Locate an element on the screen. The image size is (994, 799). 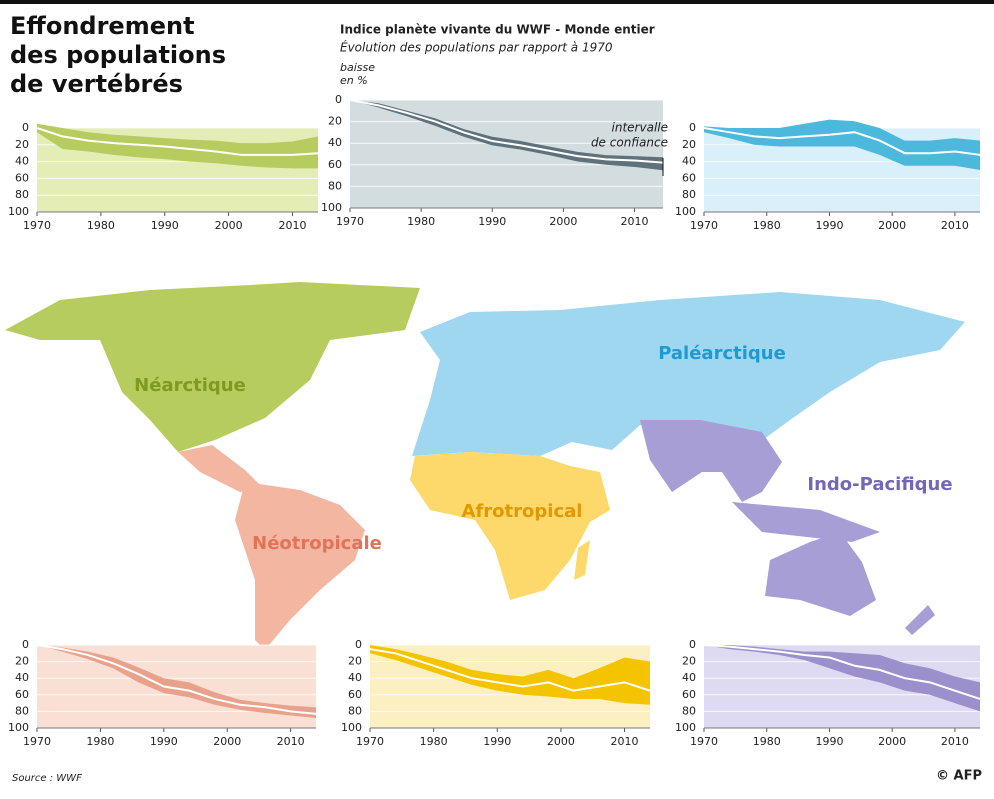
afrotropical is located at coordinates (510, 526).